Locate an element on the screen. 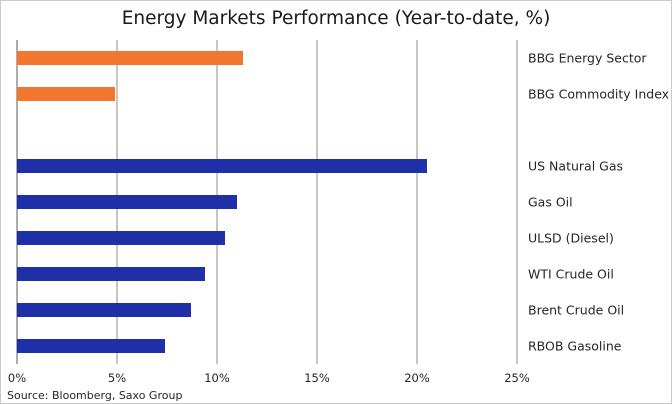 This screenshot has width=672, height=404. source-note: Source: Bloomberg, Saxo Group is located at coordinates (94, 395).